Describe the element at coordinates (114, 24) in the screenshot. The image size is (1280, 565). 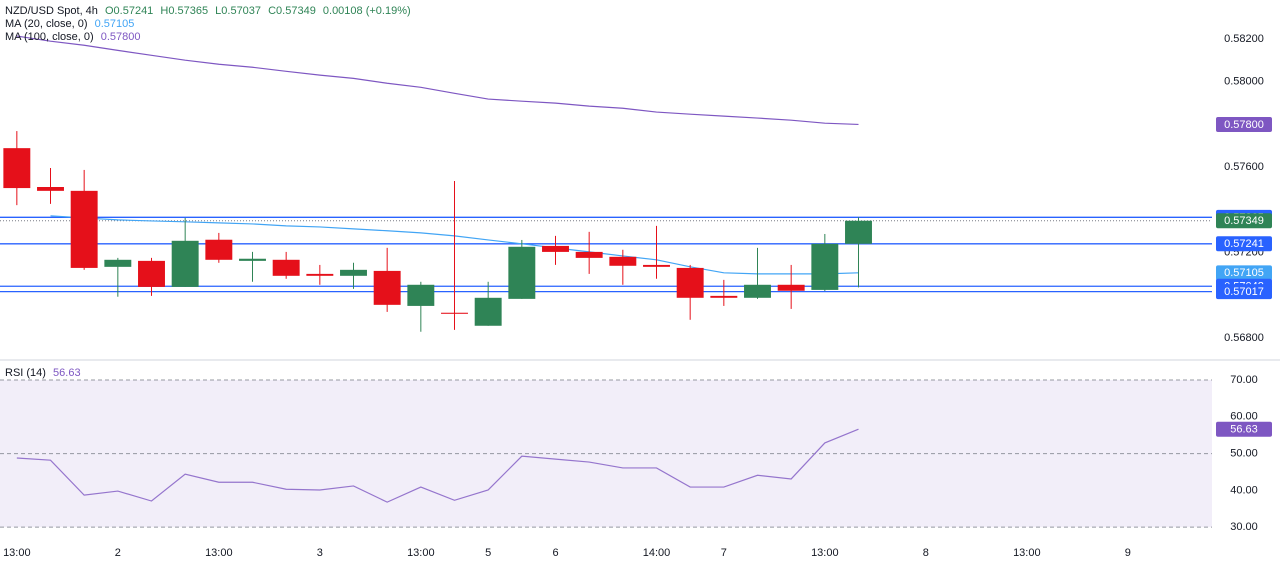
I see `legend-value: 0.57105` at that location.